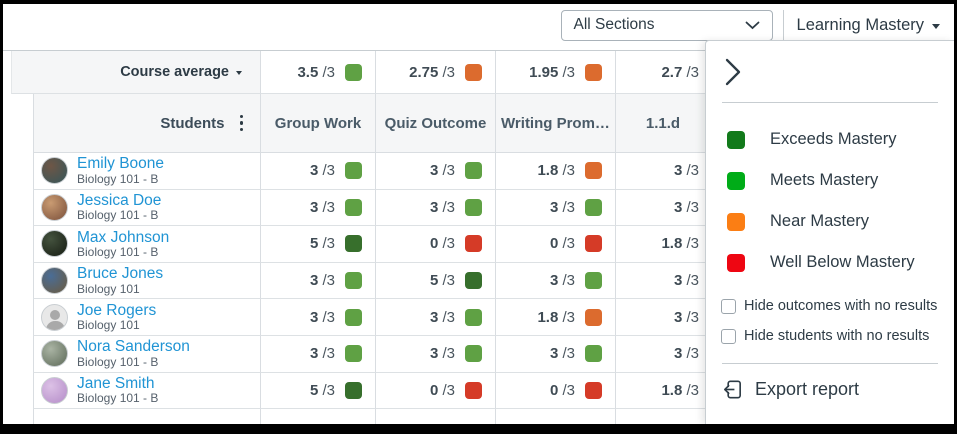 The height and width of the screenshot is (434, 957). Describe the element at coordinates (614, 24) in the screenshot. I see `sections-dropdown-value: All Sections` at that location.